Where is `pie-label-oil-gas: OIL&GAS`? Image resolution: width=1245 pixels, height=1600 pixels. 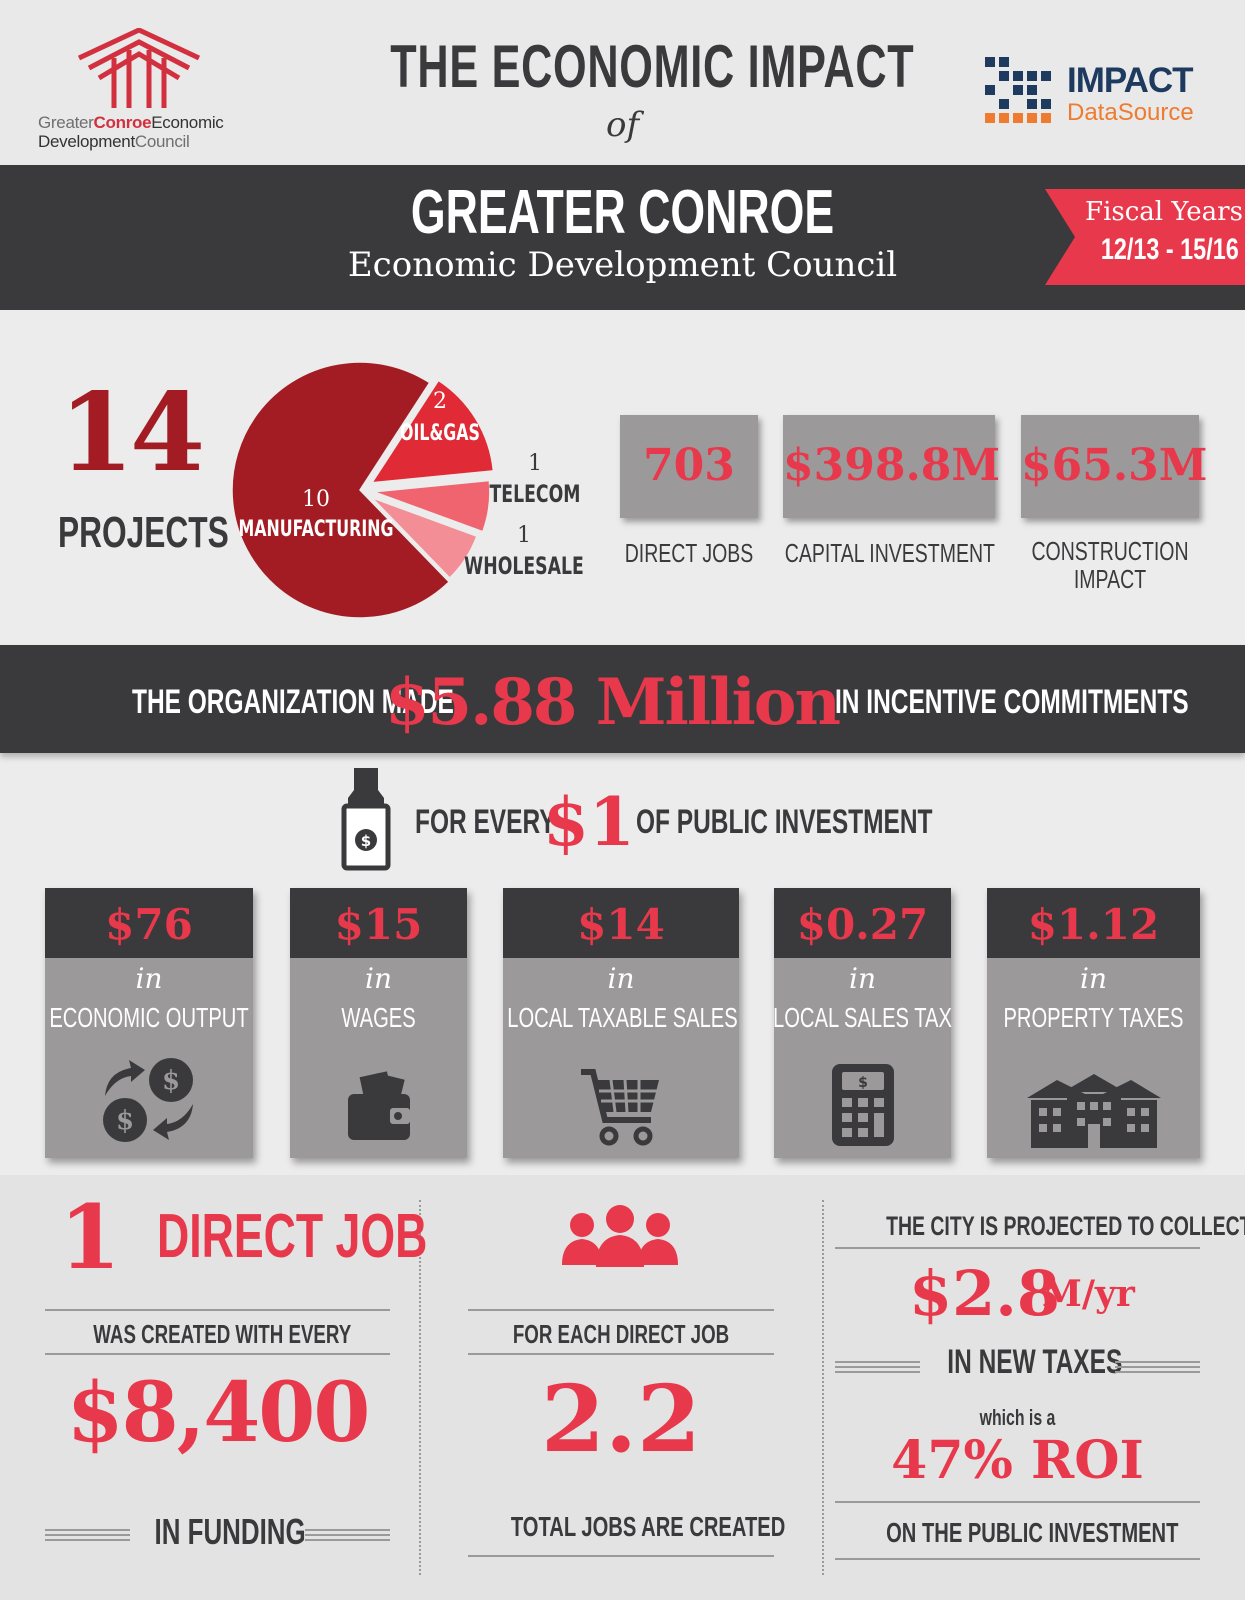 pie-label-oil-gas: OIL&GAS is located at coordinates (440, 432).